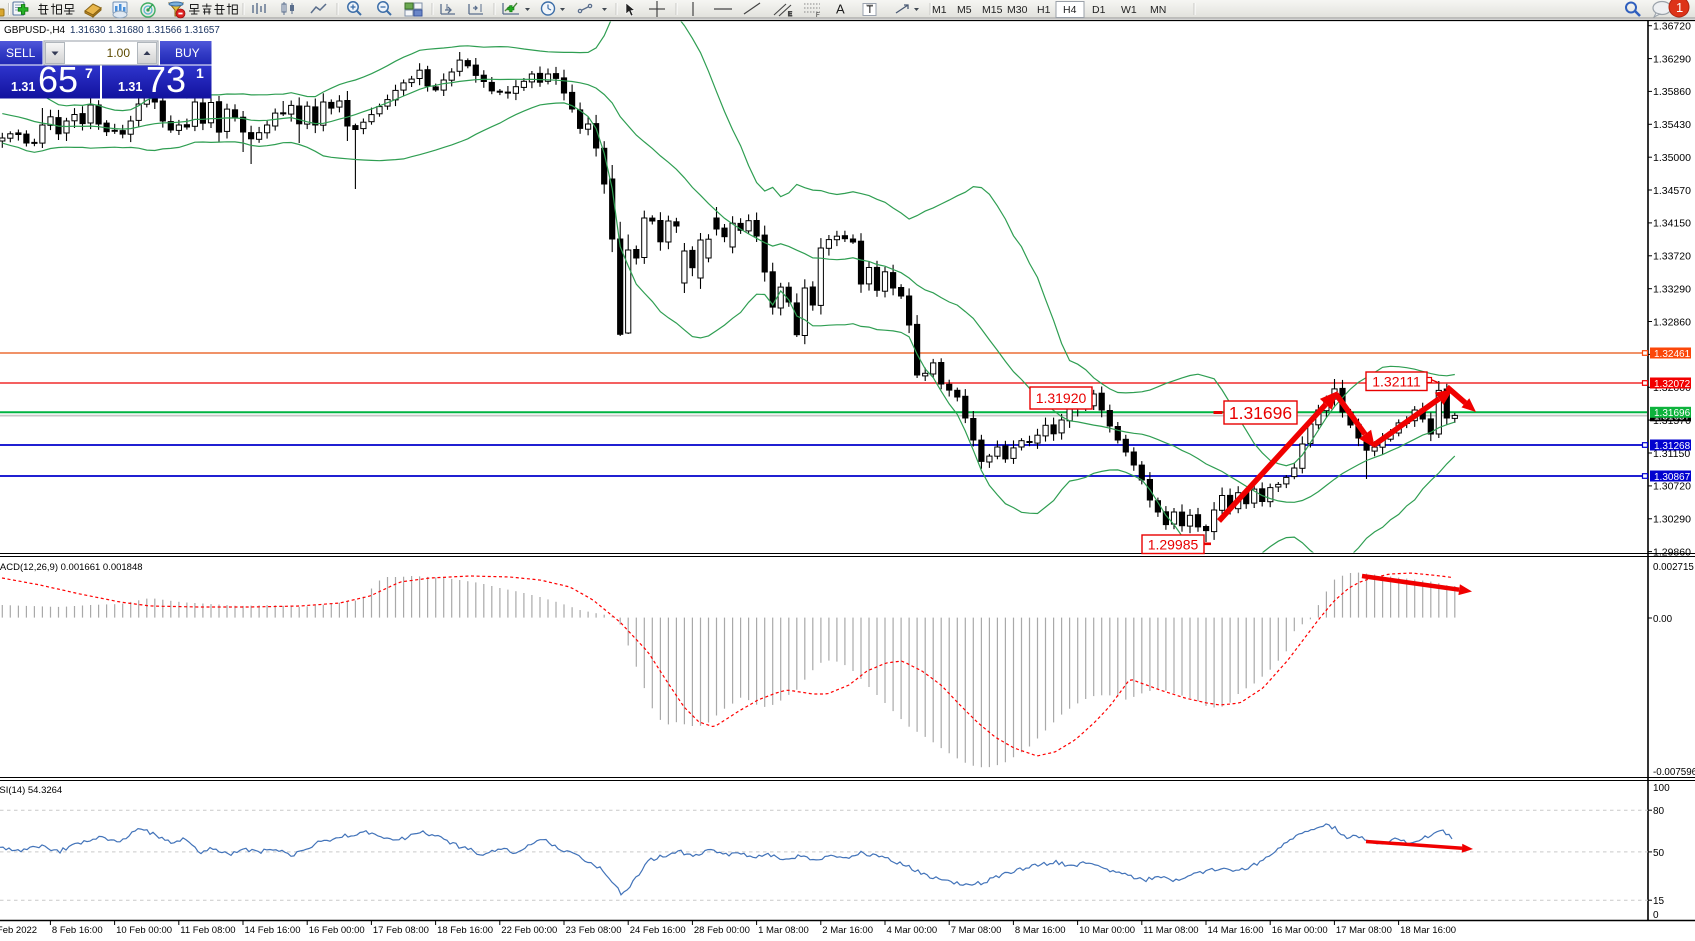 This screenshot has width=1695, height=941. What do you see at coordinates (119, 53) in the screenshot?
I see `svg-text: 1.00` at bounding box center [119, 53].